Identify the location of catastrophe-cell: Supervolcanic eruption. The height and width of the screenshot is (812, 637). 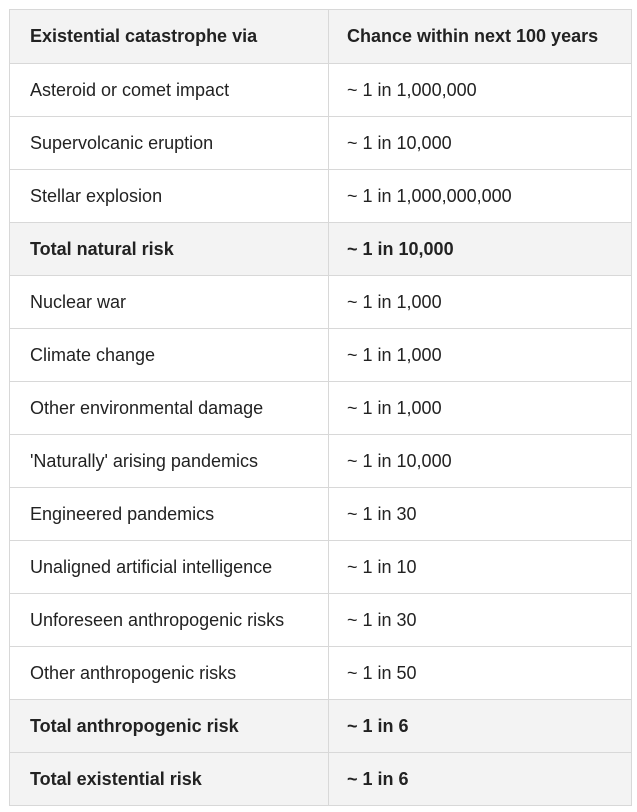
(169, 143).